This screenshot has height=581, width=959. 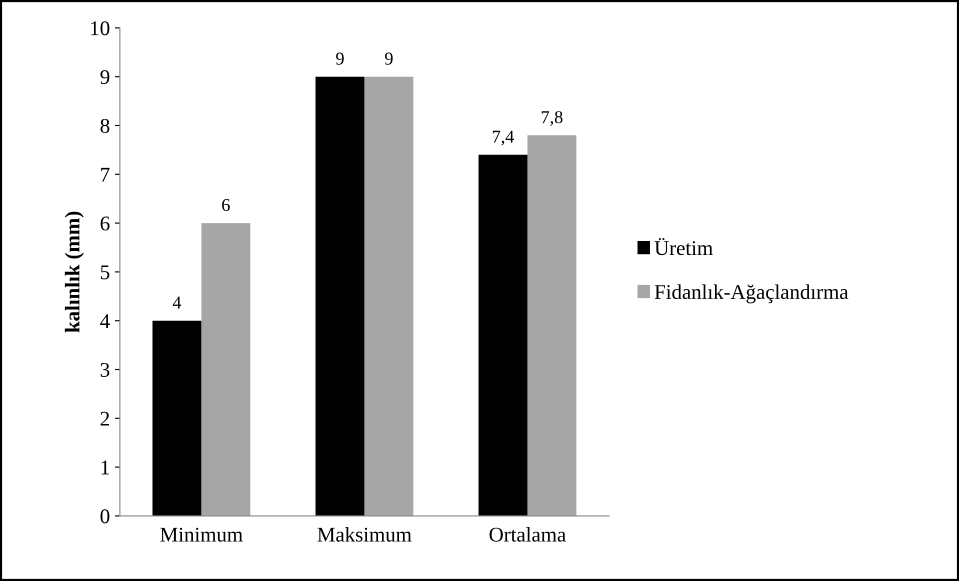 What do you see at coordinates (105, 321) in the screenshot?
I see `y-tick-label: 4` at bounding box center [105, 321].